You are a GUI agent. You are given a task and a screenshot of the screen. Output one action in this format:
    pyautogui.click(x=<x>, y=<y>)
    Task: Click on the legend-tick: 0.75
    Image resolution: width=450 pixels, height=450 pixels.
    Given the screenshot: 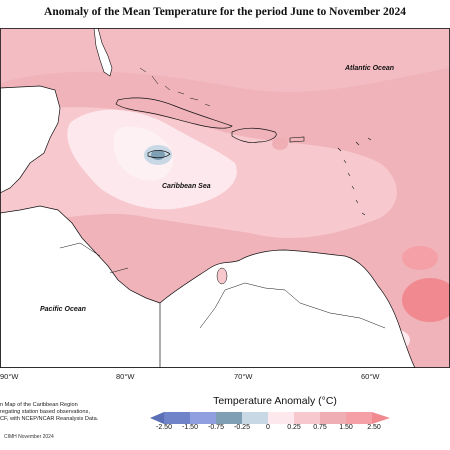 What is the action you would take?
    pyautogui.click(x=320, y=427)
    